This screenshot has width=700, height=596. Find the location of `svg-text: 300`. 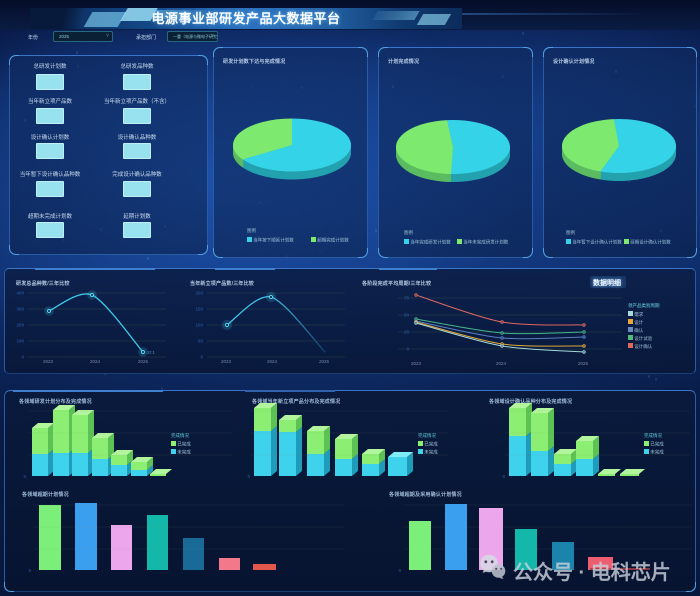

svg-text: 300 is located at coordinates (20, 309).